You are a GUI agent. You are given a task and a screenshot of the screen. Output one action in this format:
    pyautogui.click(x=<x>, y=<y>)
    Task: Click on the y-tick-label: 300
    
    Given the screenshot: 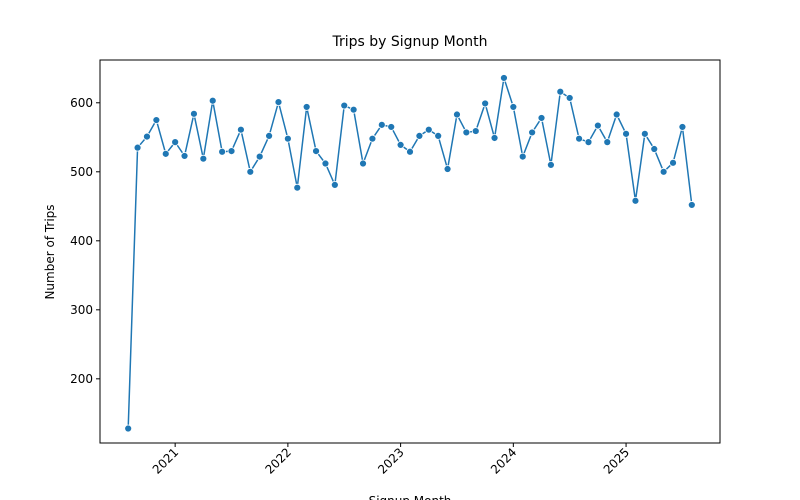 What is the action you would take?
    pyautogui.click(x=81, y=310)
    